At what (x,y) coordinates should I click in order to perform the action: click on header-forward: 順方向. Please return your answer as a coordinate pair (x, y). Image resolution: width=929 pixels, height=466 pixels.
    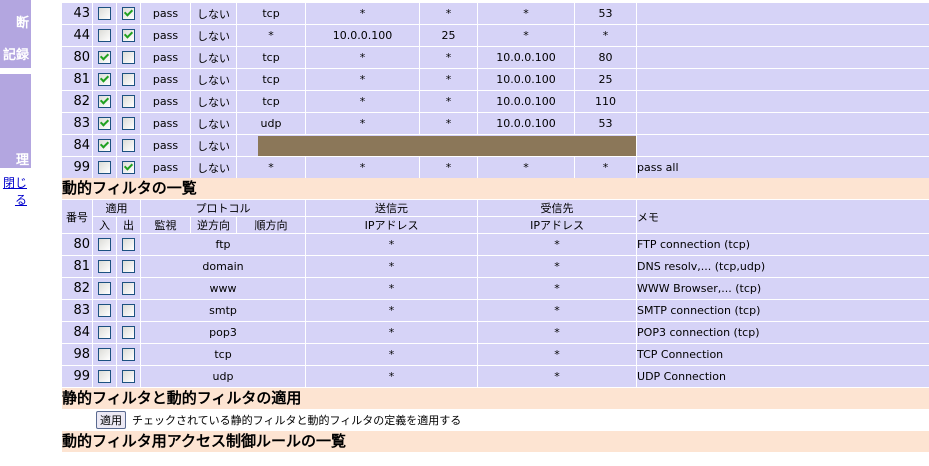
    Looking at the image, I should click on (271, 225).